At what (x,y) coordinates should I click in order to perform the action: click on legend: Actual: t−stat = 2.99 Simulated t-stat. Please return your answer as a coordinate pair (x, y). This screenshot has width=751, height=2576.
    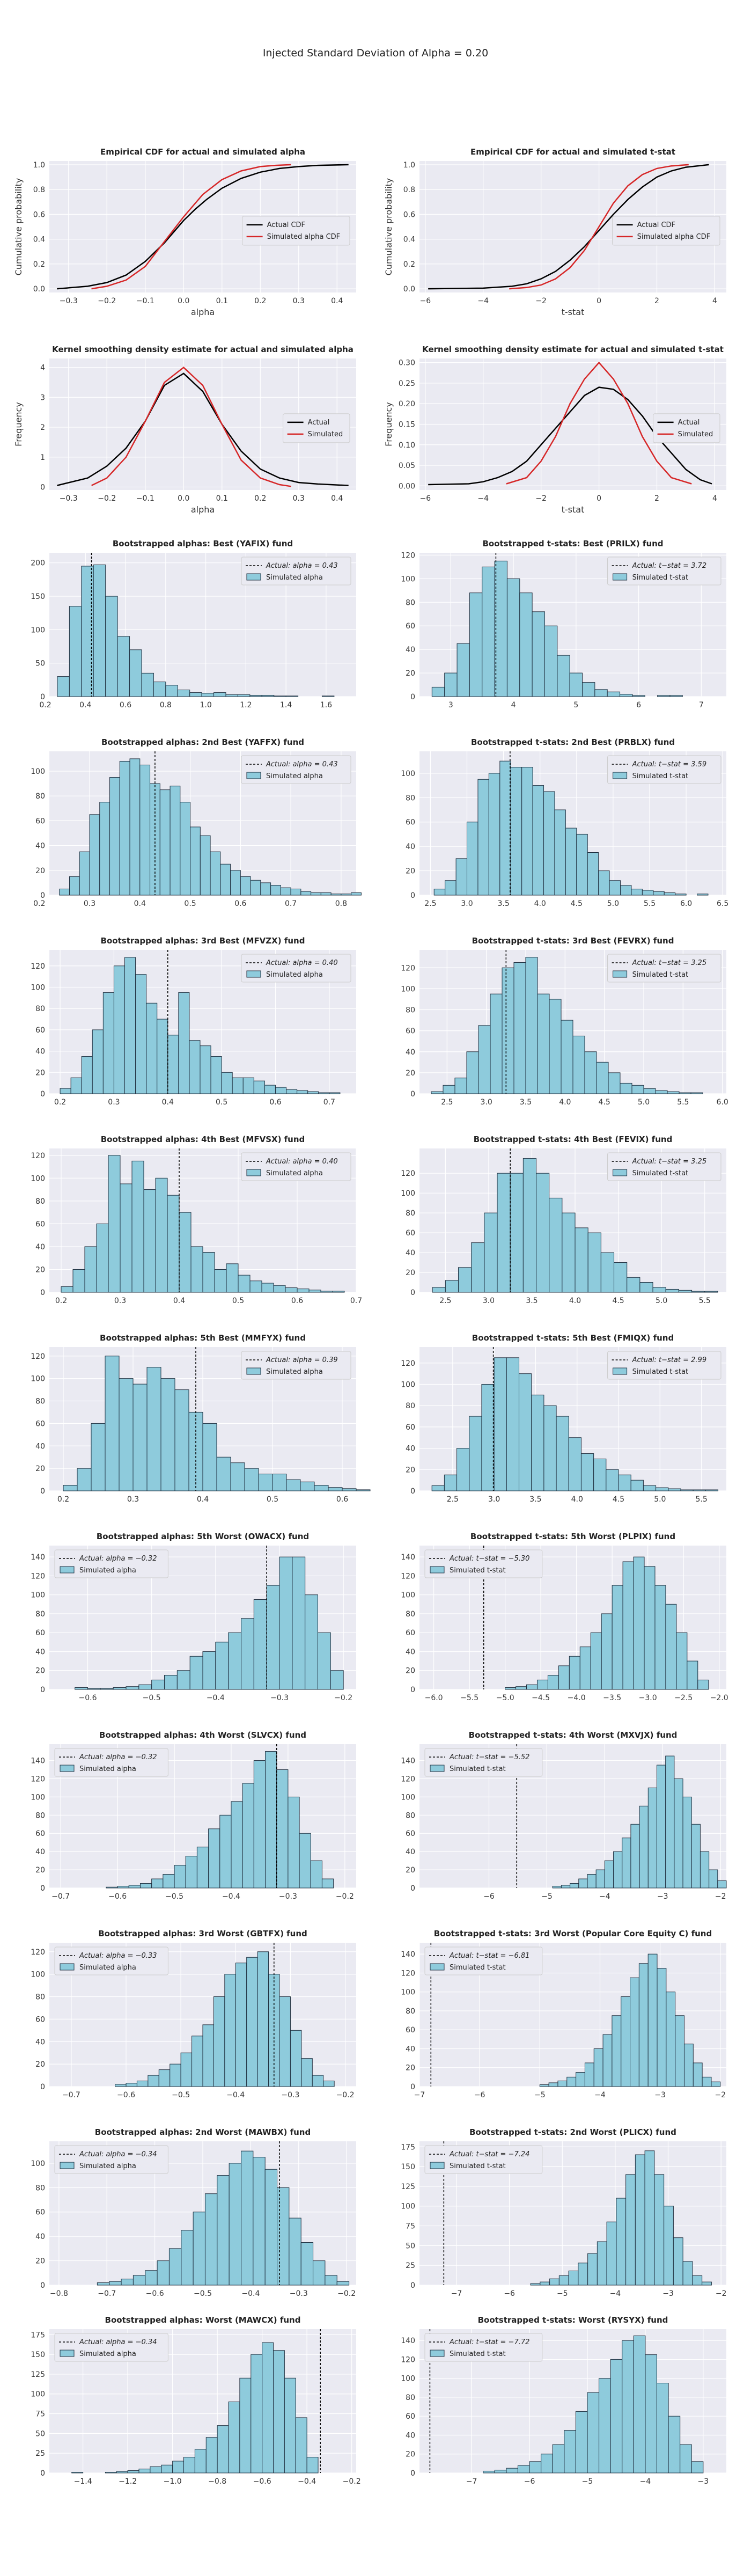
    Looking at the image, I should click on (664, 1365).